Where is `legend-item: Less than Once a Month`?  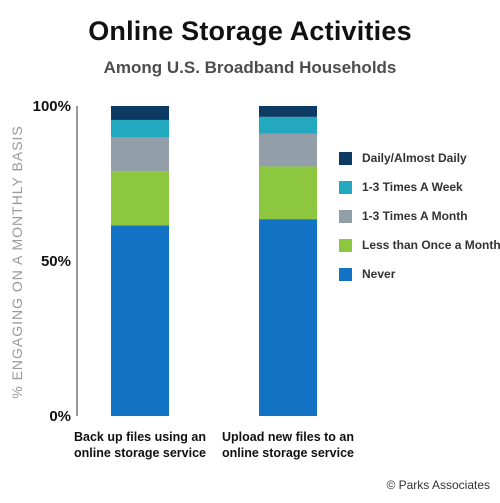 legend-item: Less than Once a Month is located at coordinates (419, 245).